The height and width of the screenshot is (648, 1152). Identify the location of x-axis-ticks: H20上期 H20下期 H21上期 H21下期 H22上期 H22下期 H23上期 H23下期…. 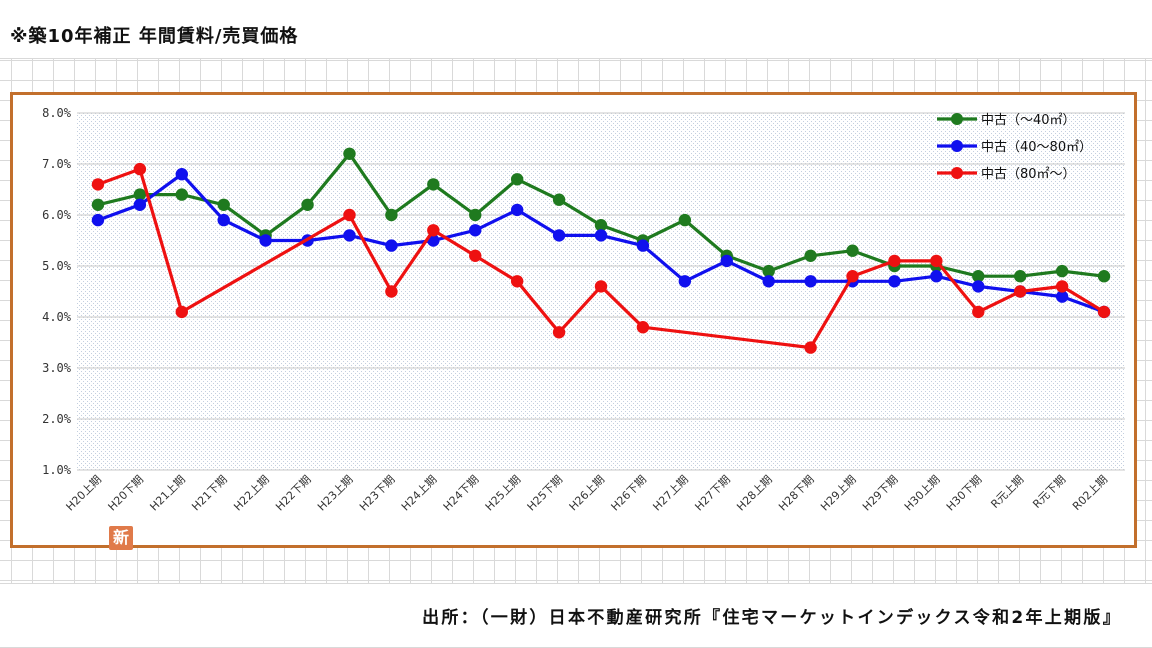
(587, 493).